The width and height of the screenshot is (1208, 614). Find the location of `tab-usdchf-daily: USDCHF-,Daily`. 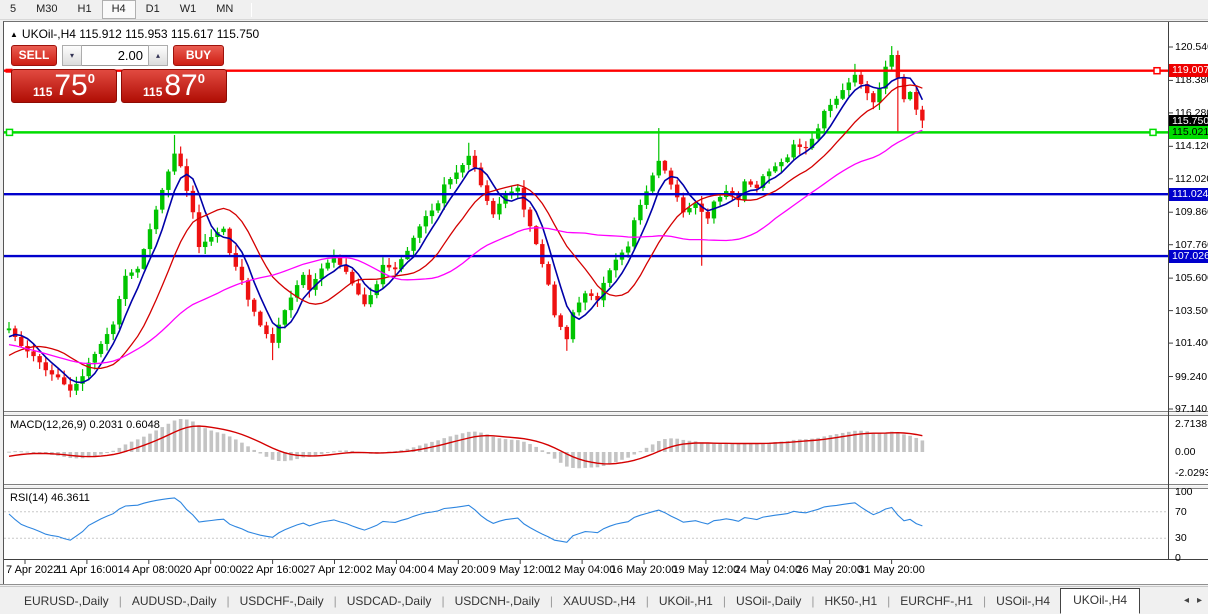

tab-usdchf-daily: USDCHF-,Daily is located at coordinates (281, 600).